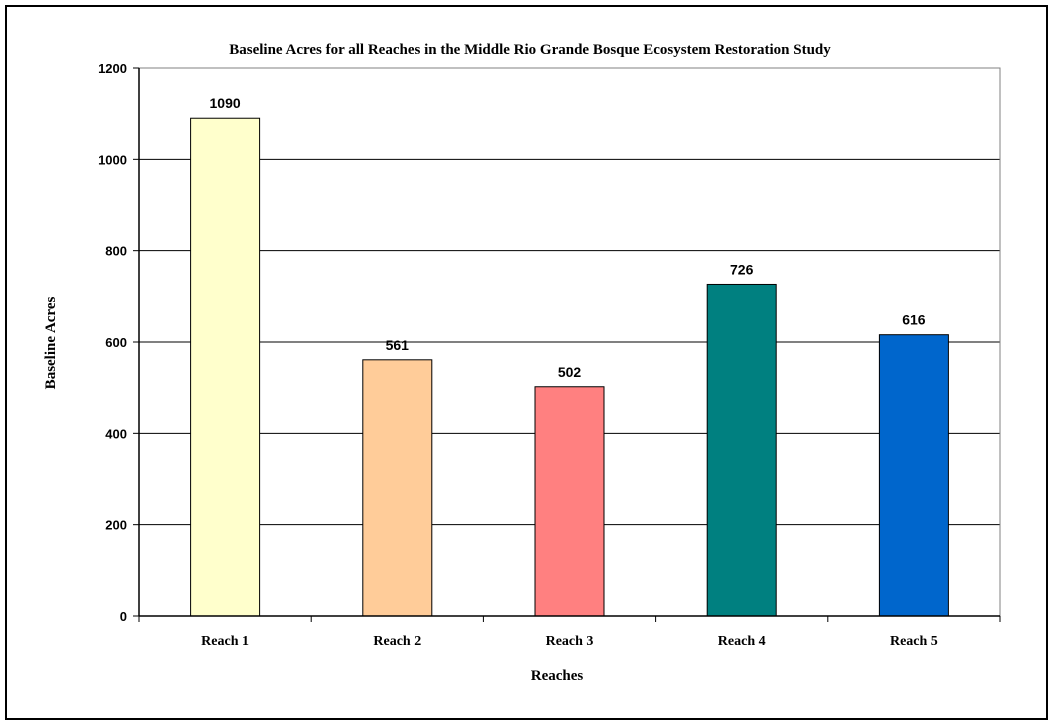  What do you see at coordinates (398, 345) in the screenshot?
I see `data-label-2: 561` at bounding box center [398, 345].